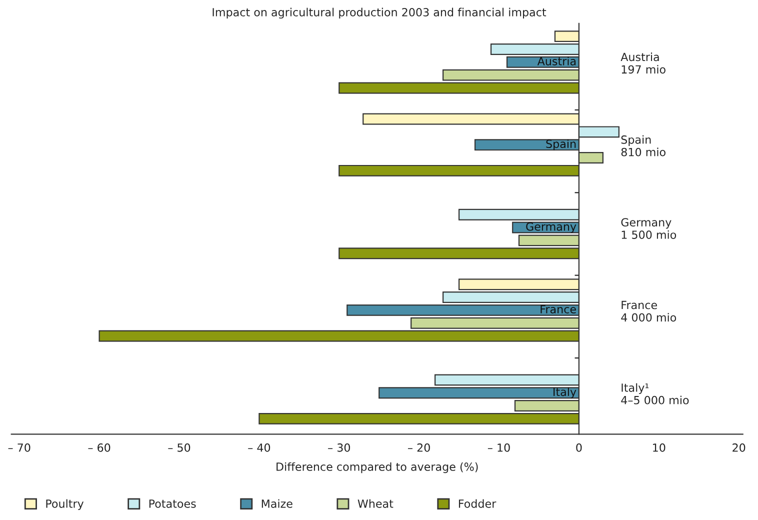 This screenshot has width=758, height=520. What do you see at coordinates (419, 447) in the screenshot?
I see `x-tick-label: – 20` at bounding box center [419, 447].